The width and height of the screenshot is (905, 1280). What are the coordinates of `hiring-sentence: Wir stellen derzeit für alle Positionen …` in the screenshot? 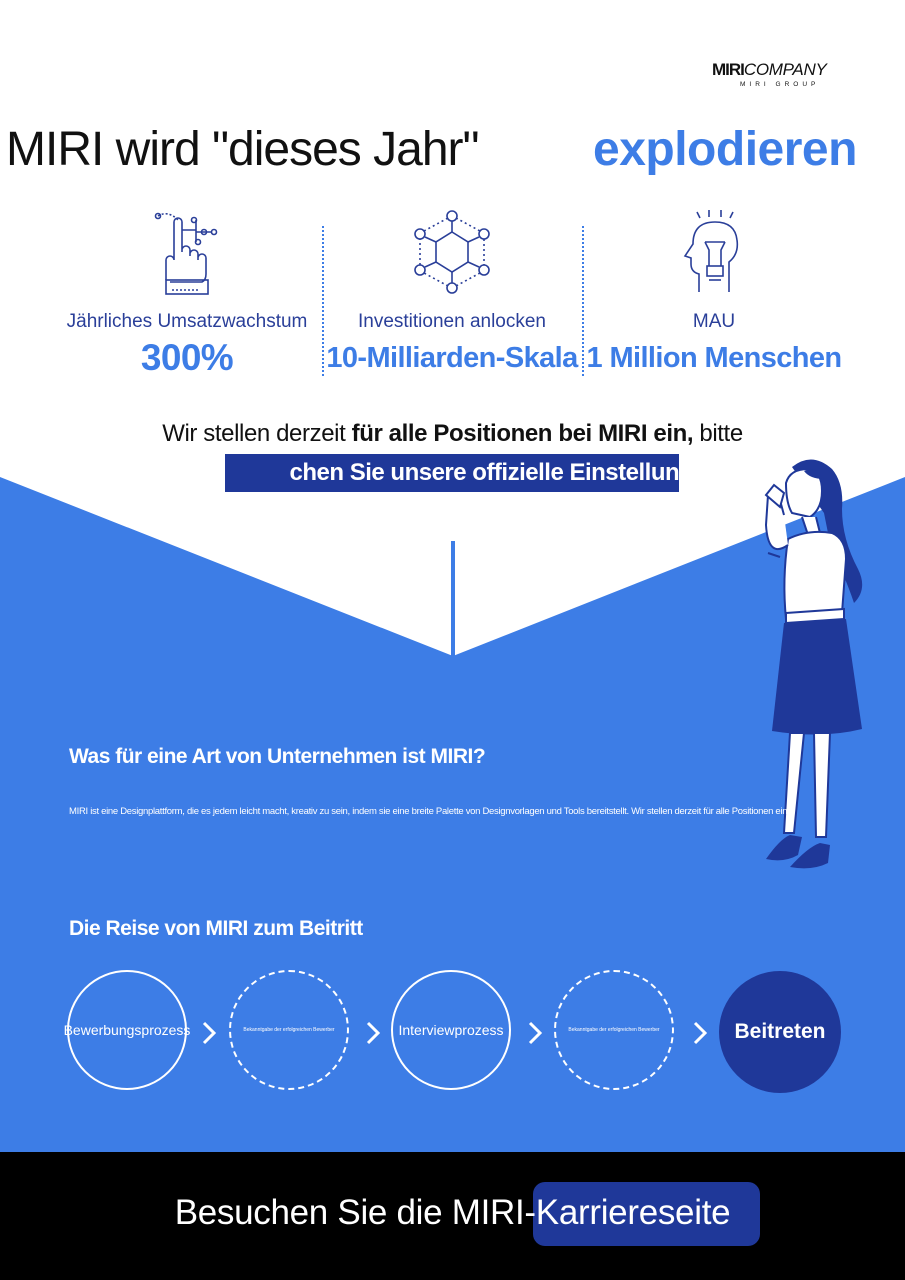 It's located at (452, 434).